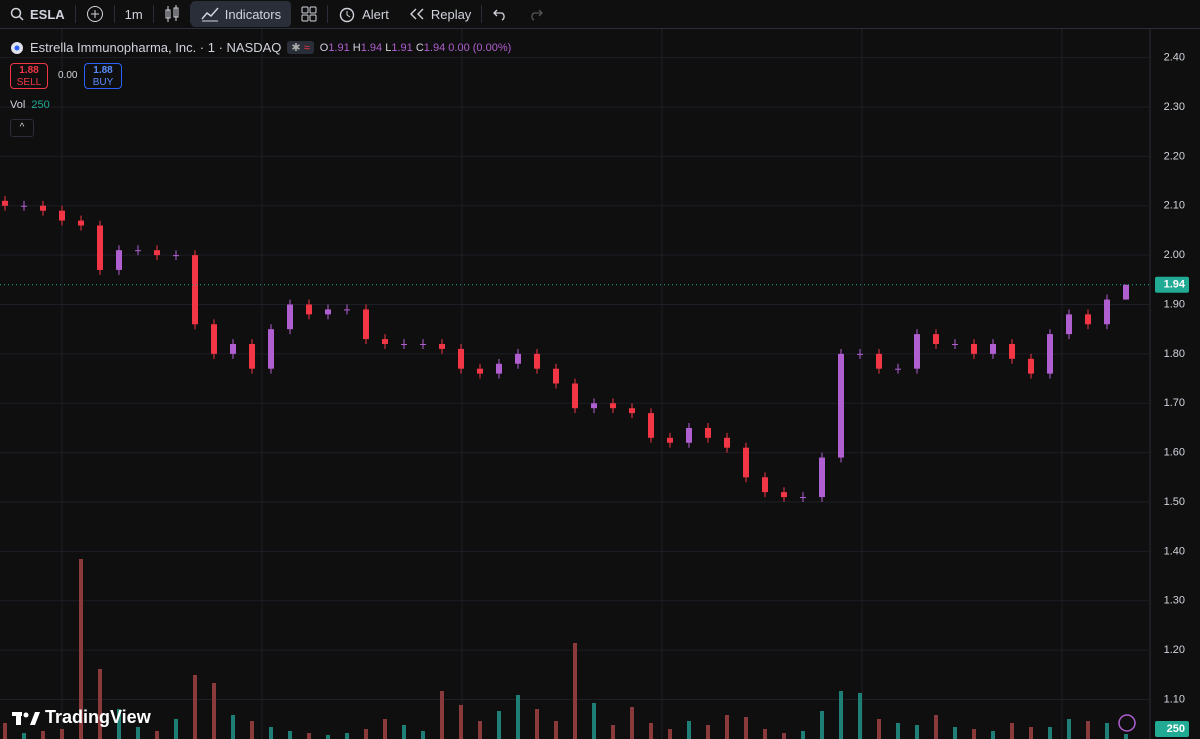 The height and width of the screenshot is (739, 1200). Describe the element at coordinates (1174, 601) in the screenshot. I see `y-tick-label: 1.30` at that location.